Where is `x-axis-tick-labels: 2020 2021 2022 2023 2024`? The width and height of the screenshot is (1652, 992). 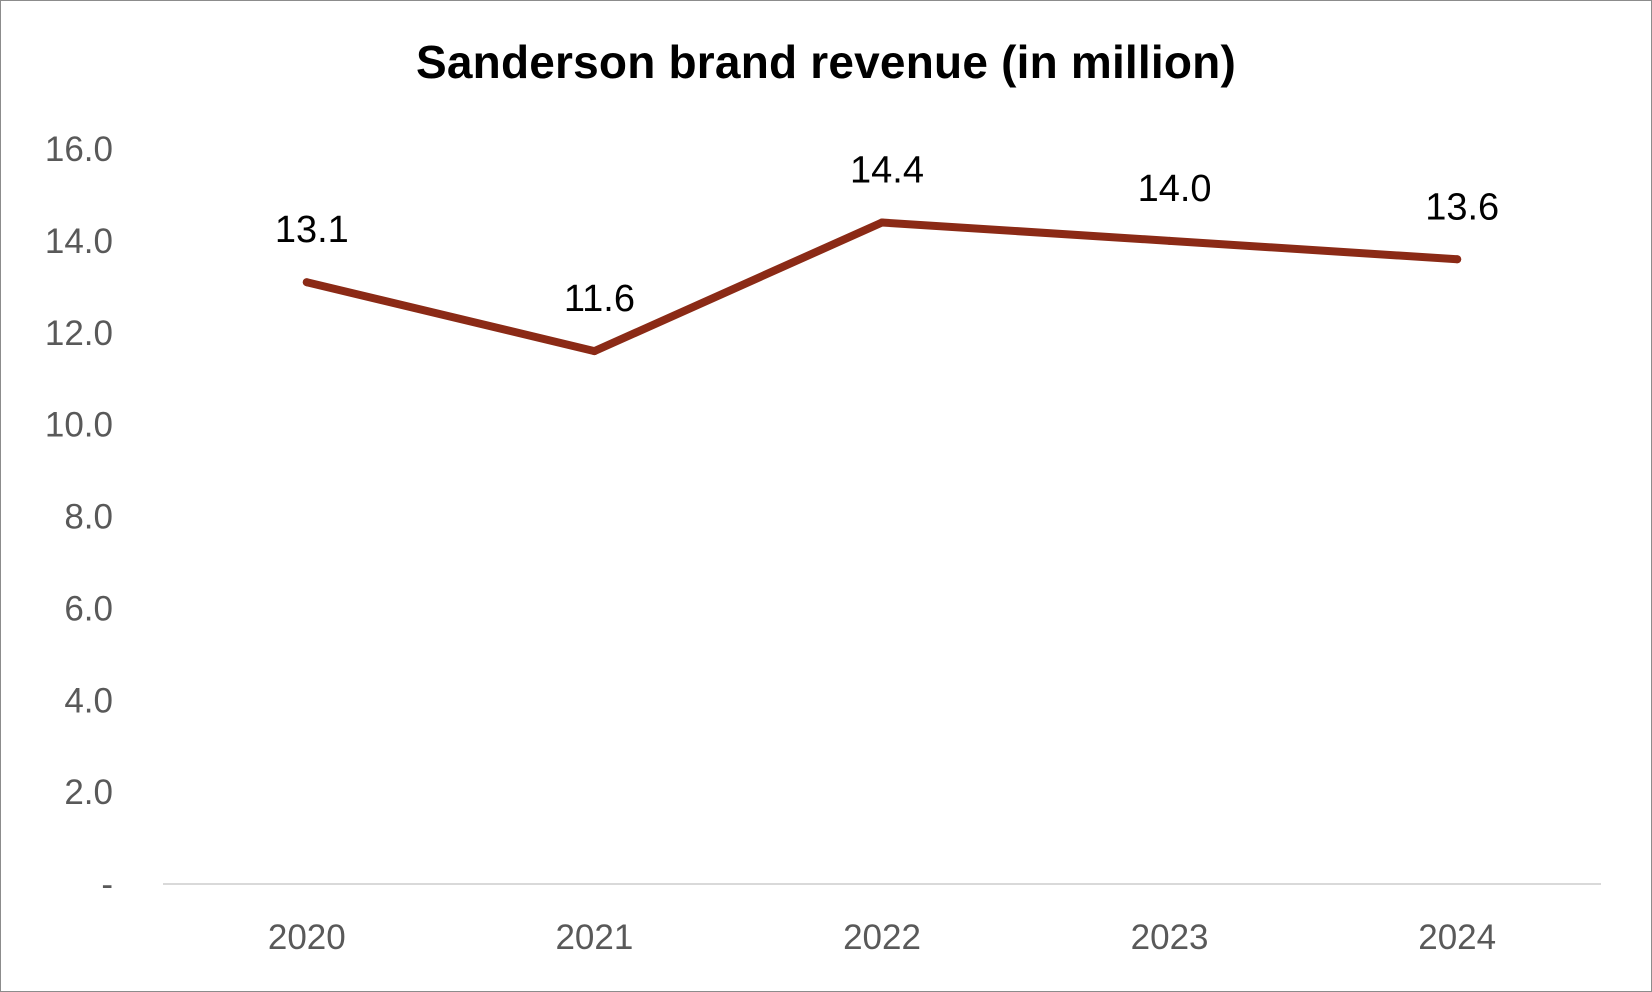
x-axis-tick-labels: 2020 2021 2022 2023 2024 is located at coordinates (882, 937).